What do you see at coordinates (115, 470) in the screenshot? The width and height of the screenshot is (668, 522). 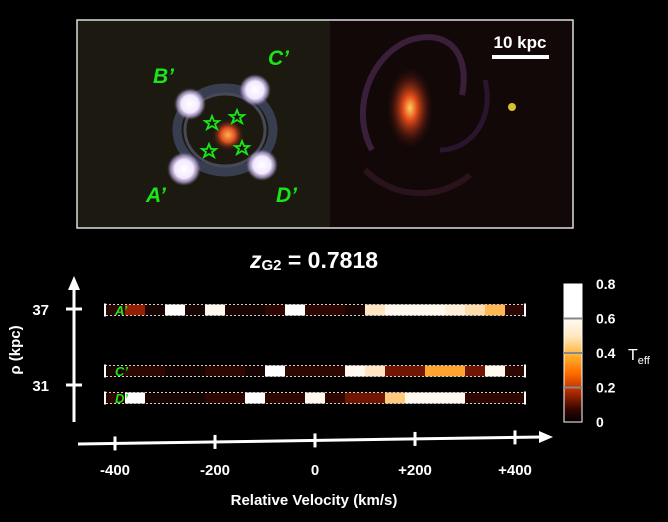 I see `x-tick-label: -400` at bounding box center [115, 470].